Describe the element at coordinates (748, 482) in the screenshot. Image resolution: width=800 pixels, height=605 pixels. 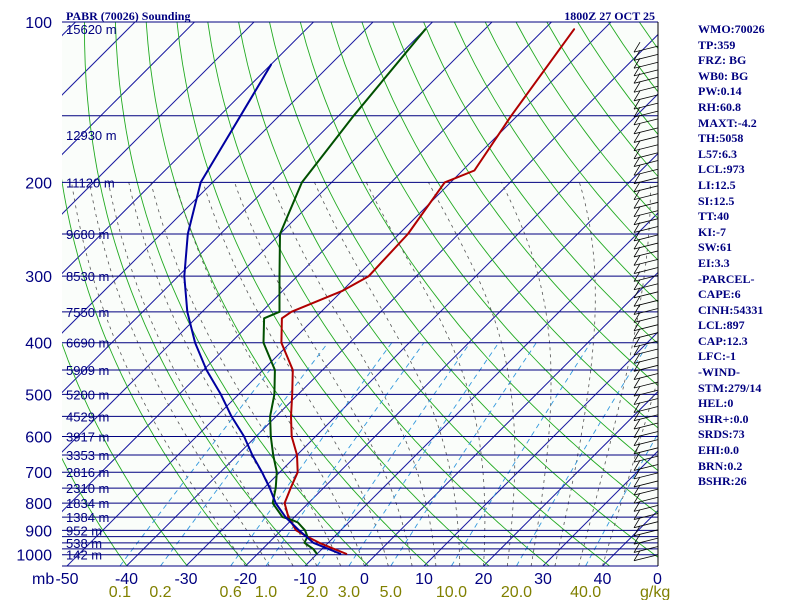
I see `index-line: BSHR:26` at that location.